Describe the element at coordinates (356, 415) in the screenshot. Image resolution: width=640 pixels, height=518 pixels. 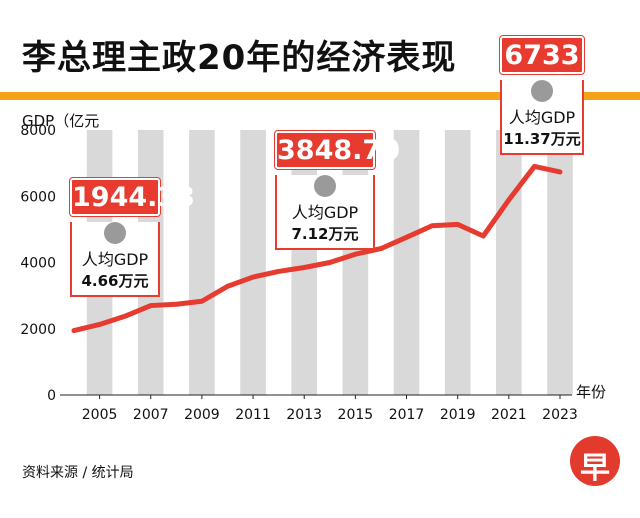
I see `x-tick-label: 2015` at that location.